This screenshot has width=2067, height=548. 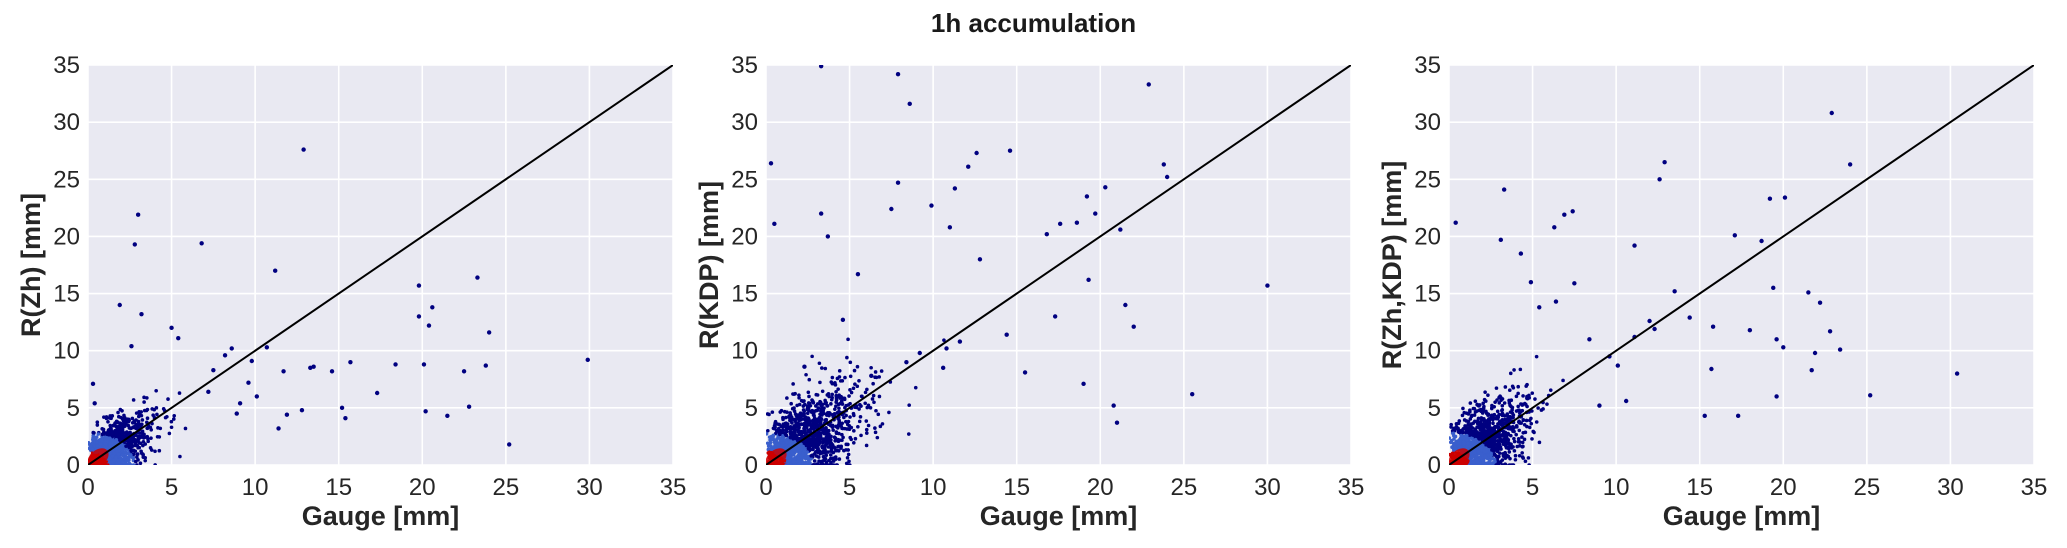 I want to click on x-tick-label: 5, so click(x=1532, y=487).